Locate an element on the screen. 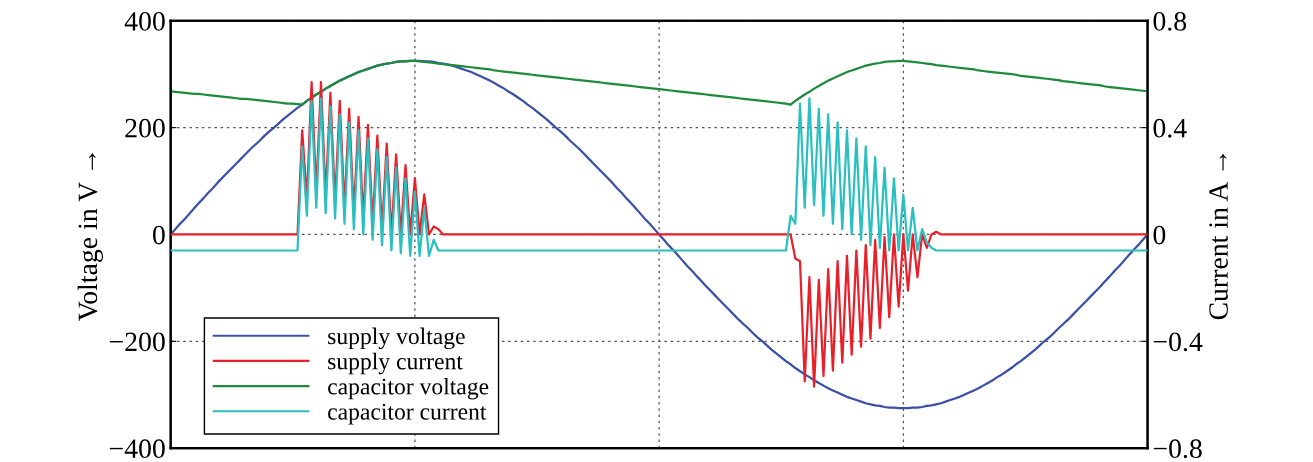 This screenshot has height=462, width=1313. y2-axis-title: Current in A → is located at coordinates (1218, 237).